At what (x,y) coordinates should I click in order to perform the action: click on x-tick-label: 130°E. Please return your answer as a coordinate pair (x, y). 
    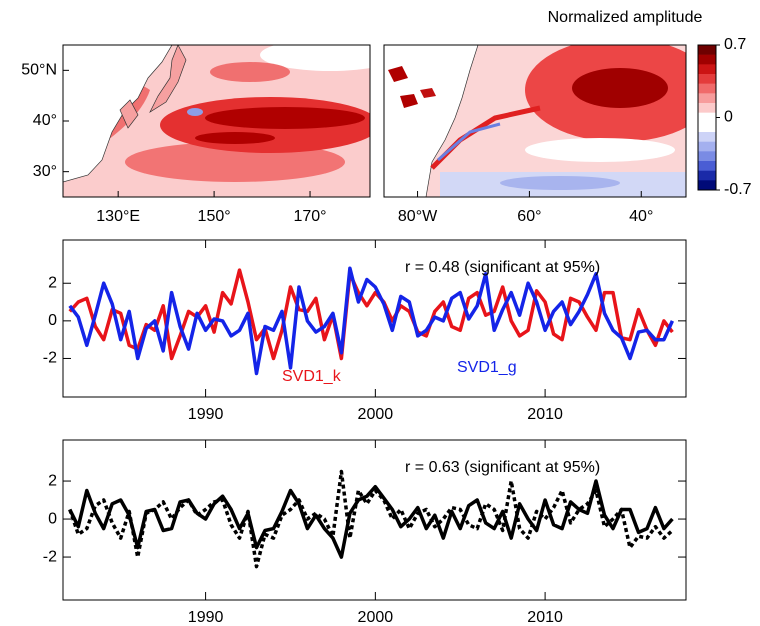
    Looking at the image, I should click on (118, 216).